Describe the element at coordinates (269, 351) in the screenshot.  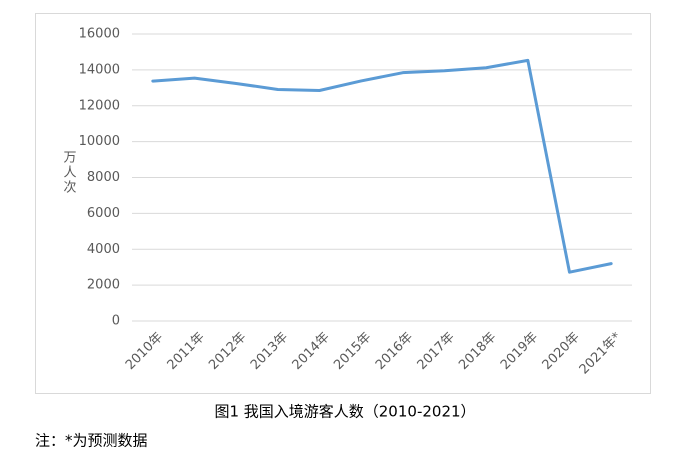
I see `x-tick-label: 2013年` at that location.